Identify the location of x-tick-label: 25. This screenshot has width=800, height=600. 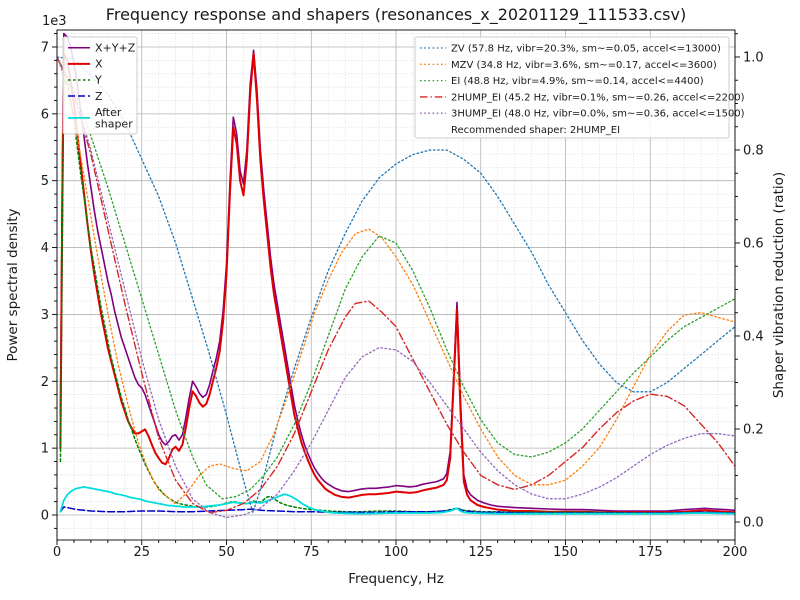
(141, 552).